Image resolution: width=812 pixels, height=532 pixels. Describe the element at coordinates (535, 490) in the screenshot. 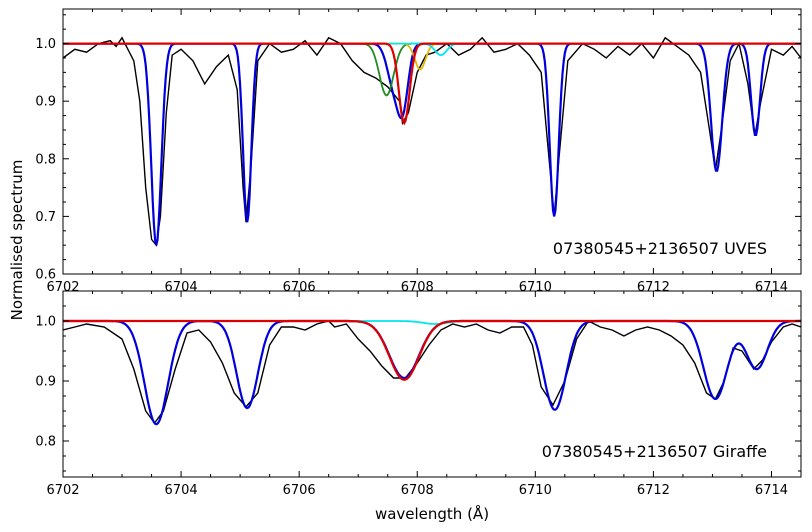

I see `x-tick-label: 6710` at that location.